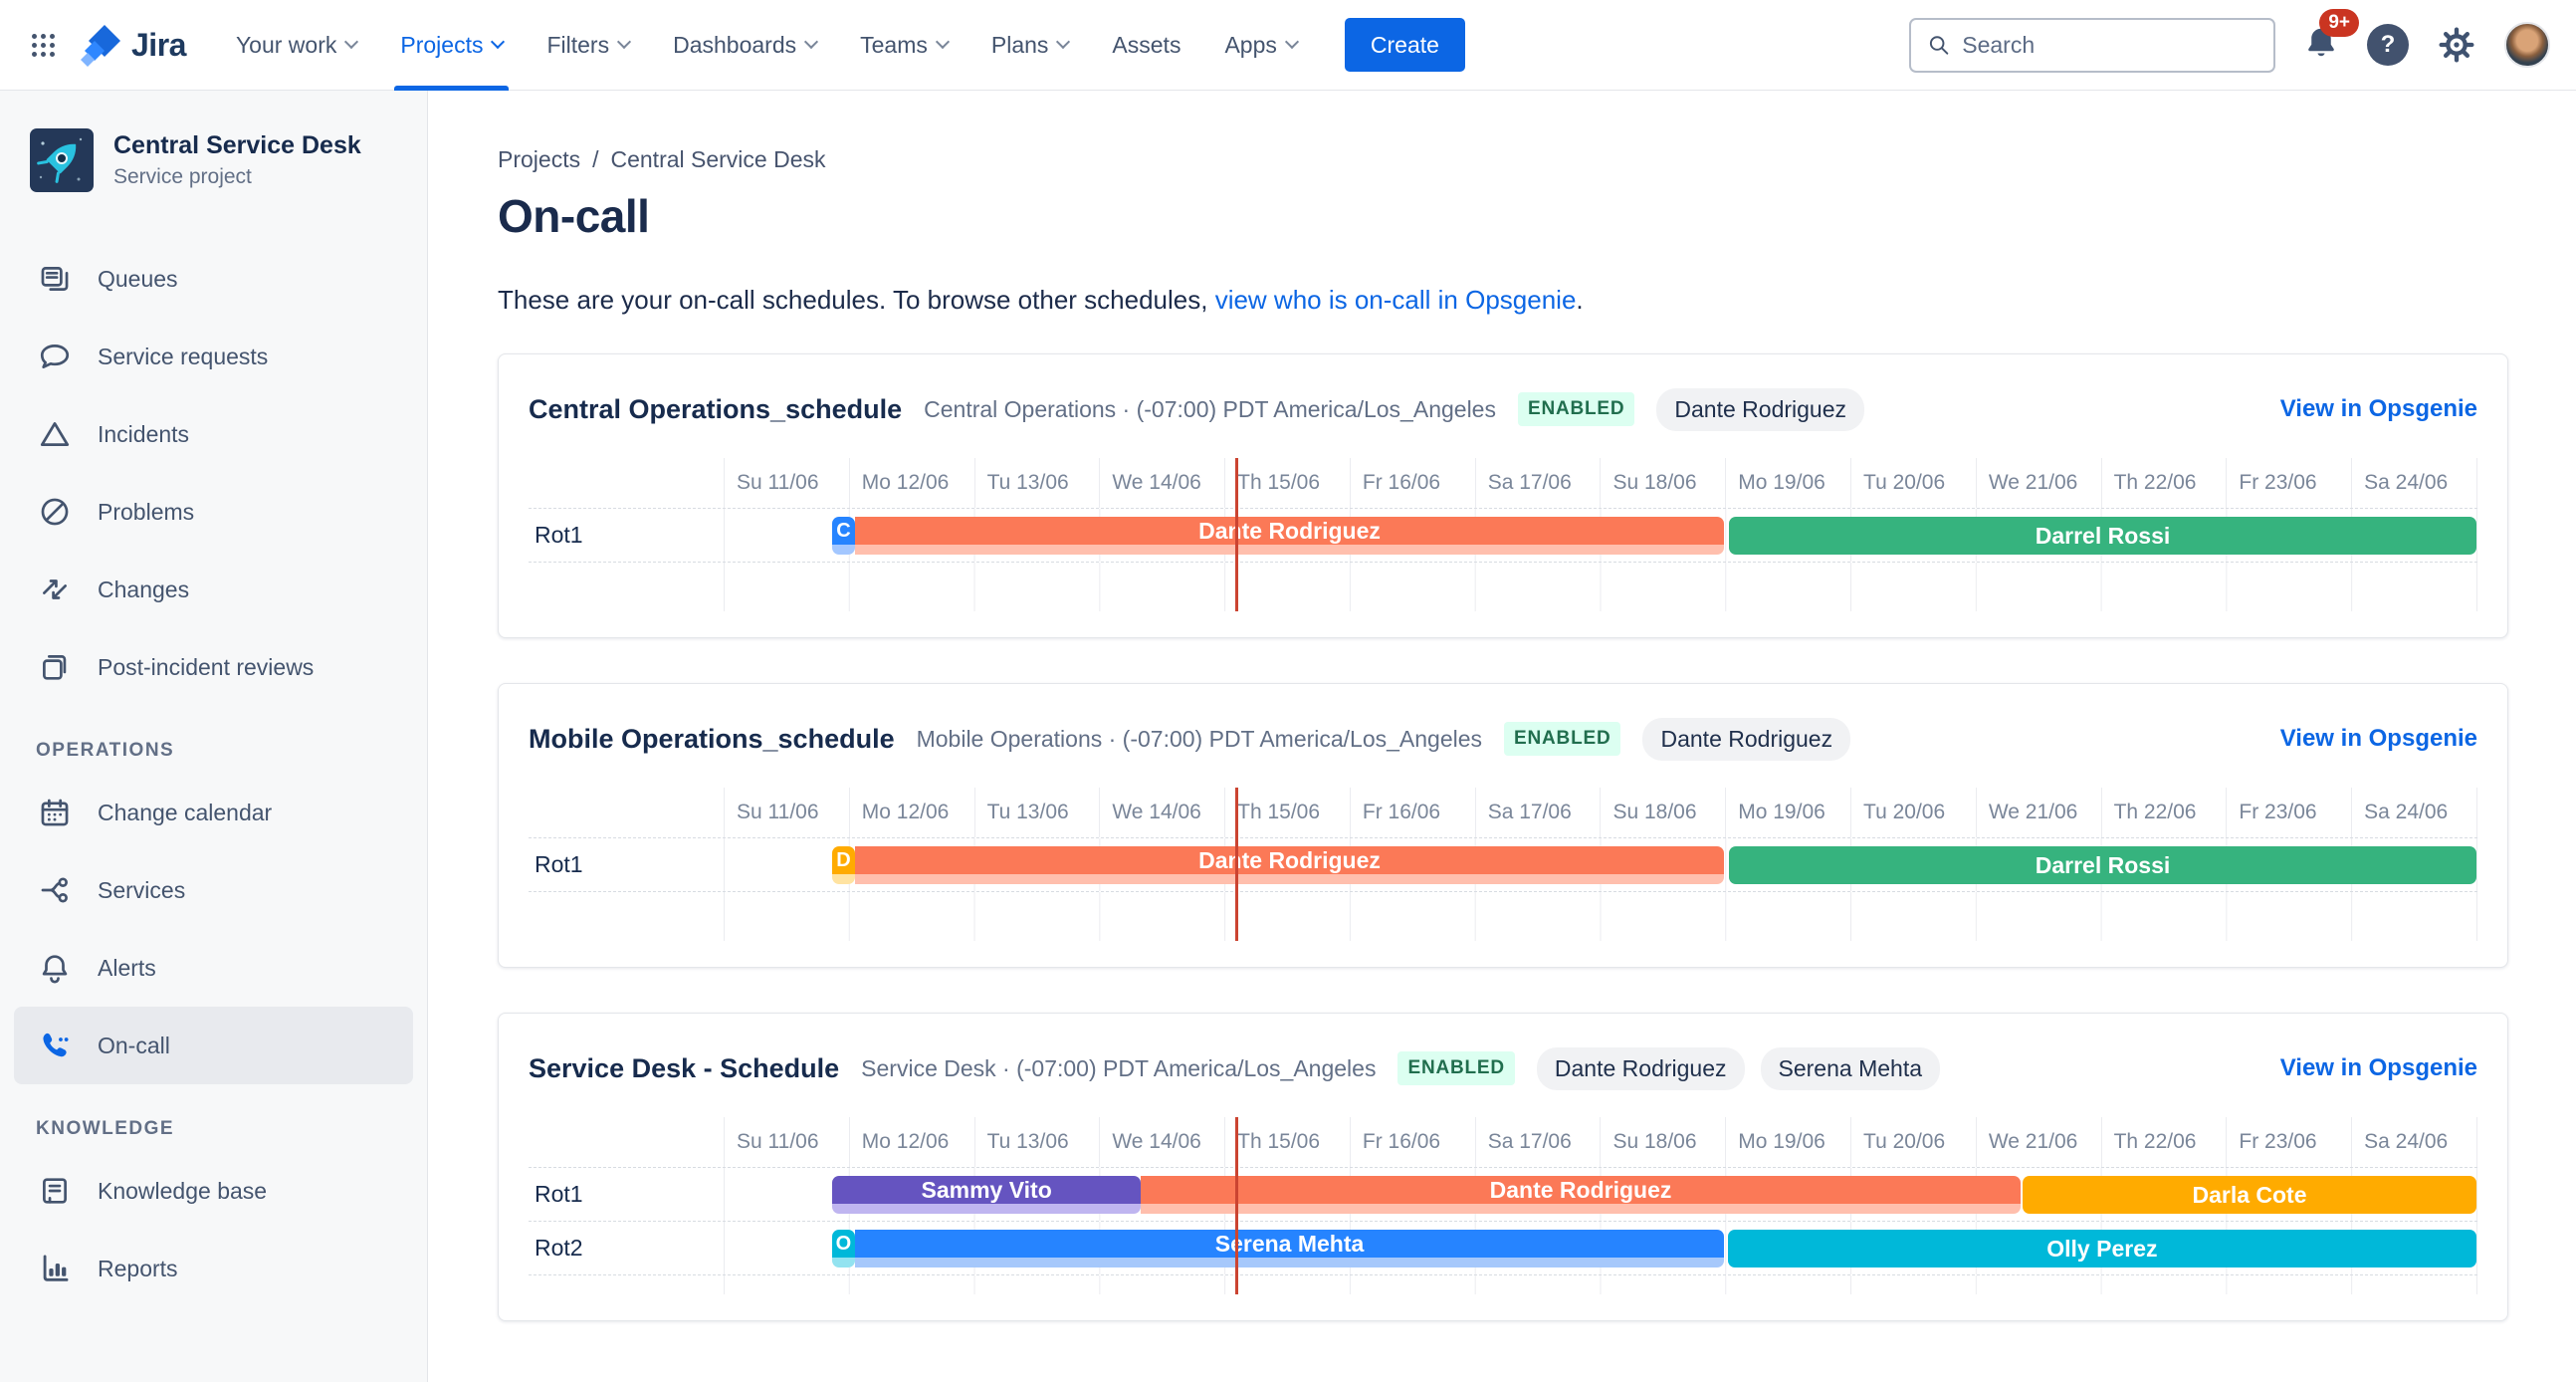  What do you see at coordinates (718, 159) in the screenshot?
I see `breadcrumb-current-project: Central Service Desk` at bounding box center [718, 159].